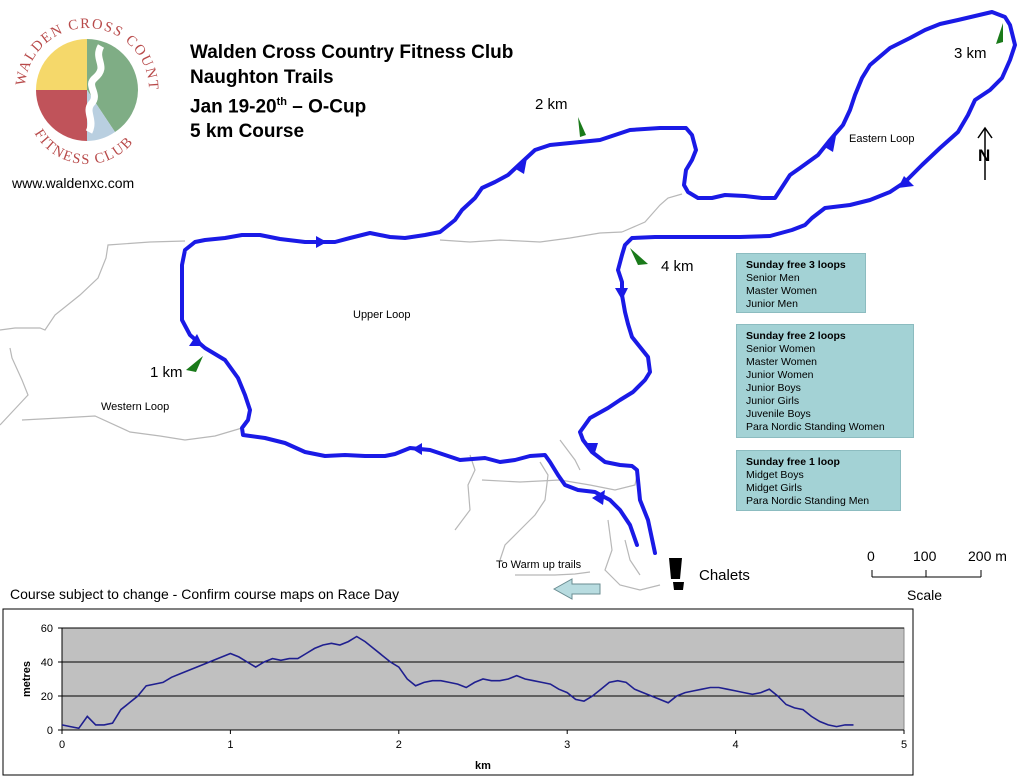  What do you see at coordinates (780, 375) in the screenshot?
I see `loop-category: Junior Women` at bounding box center [780, 375].